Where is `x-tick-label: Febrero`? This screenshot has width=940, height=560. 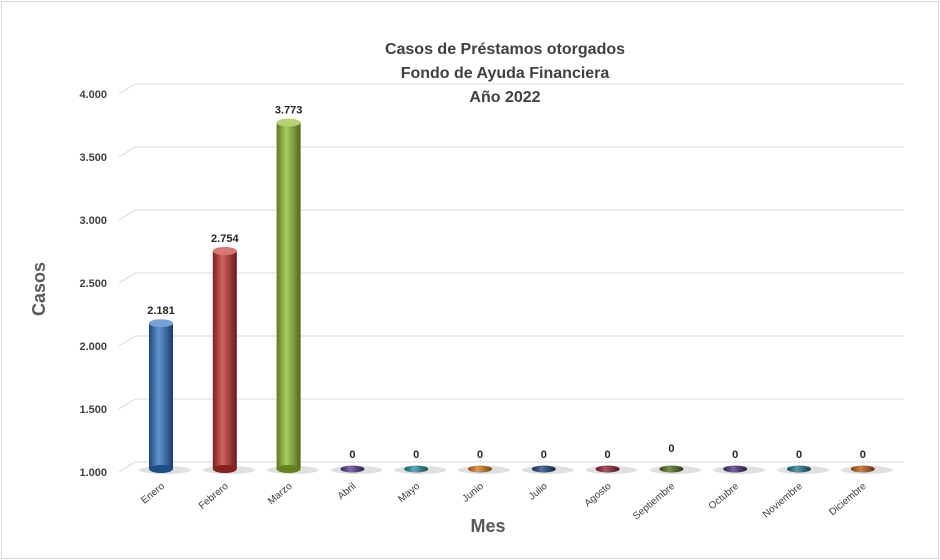
x-tick-label: Febrero is located at coordinates (214, 496).